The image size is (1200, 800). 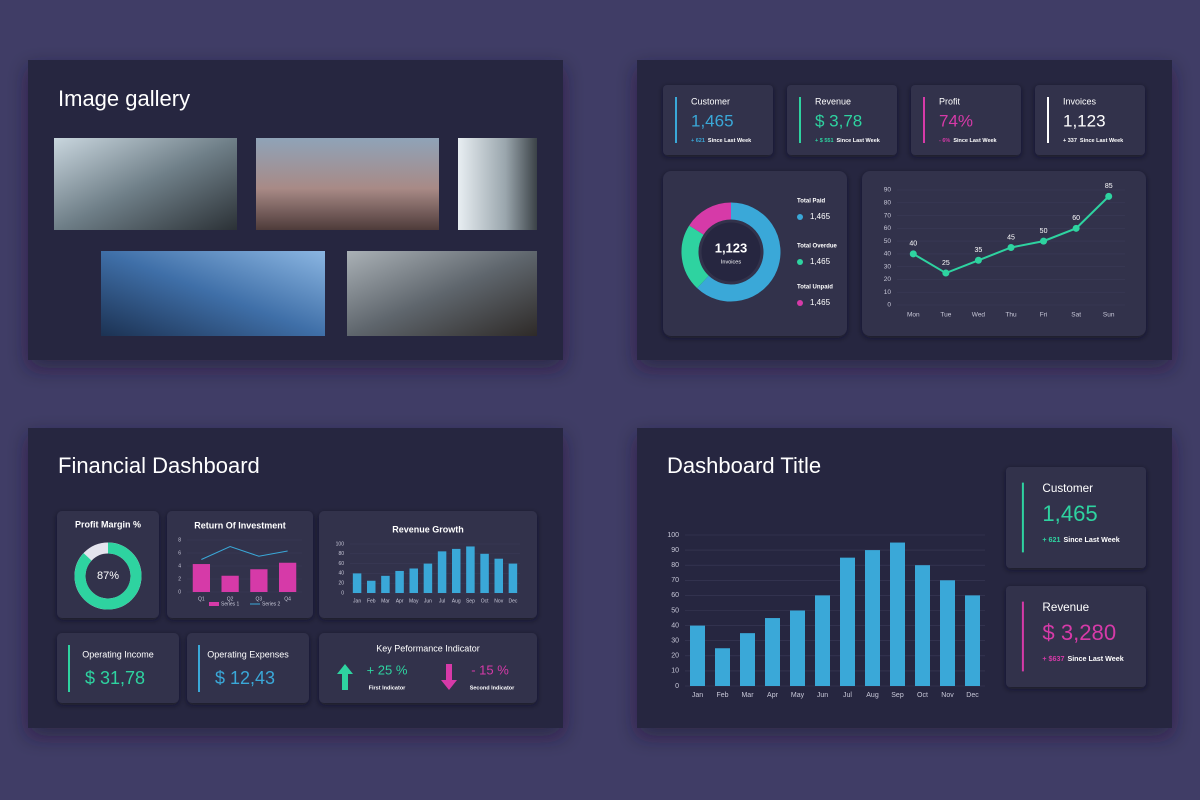 What do you see at coordinates (944, 141) in the screenshot?
I see `card-delta: - 6%` at bounding box center [944, 141].